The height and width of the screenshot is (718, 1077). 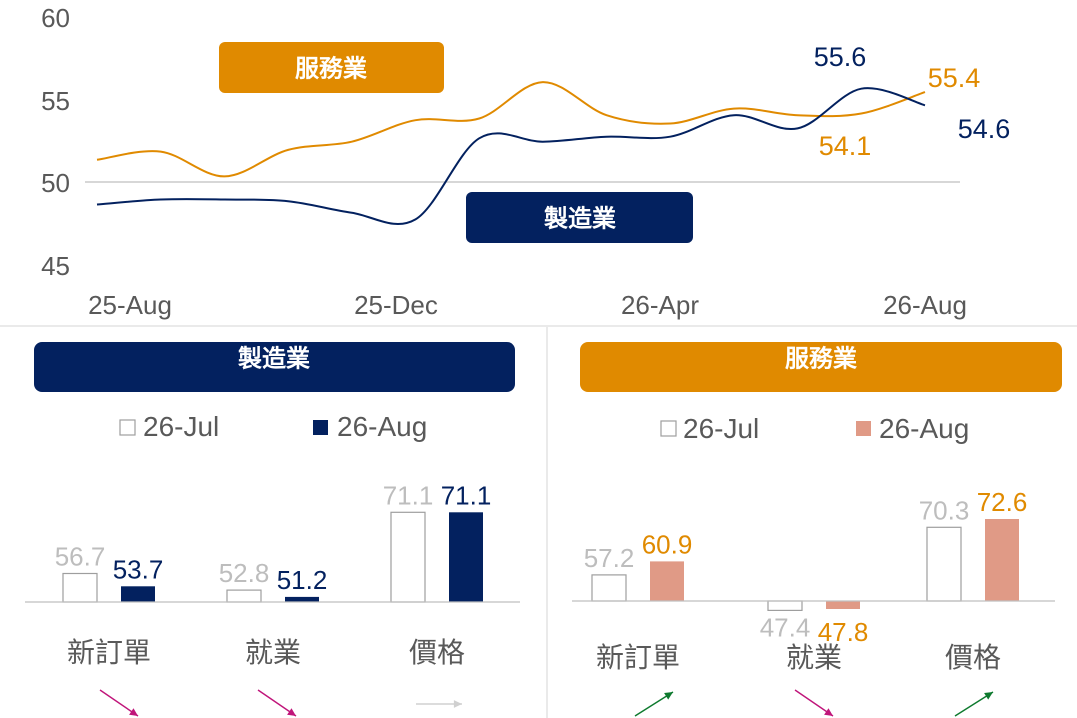 What do you see at coordinates (55, 266) in the screenshot?
I see `y-tick-label: 45` at bounding box center [55, 266].